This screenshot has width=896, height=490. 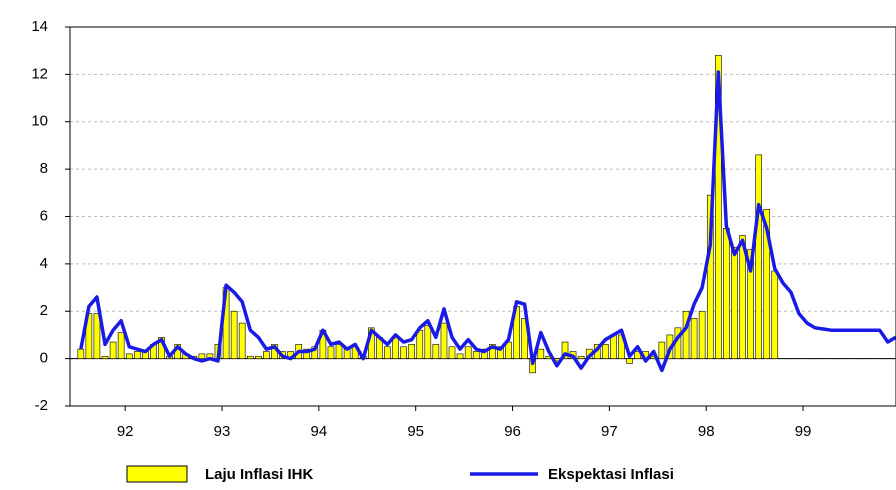 I want to click on x-tick-label: 94, so click(x=319, y=431).